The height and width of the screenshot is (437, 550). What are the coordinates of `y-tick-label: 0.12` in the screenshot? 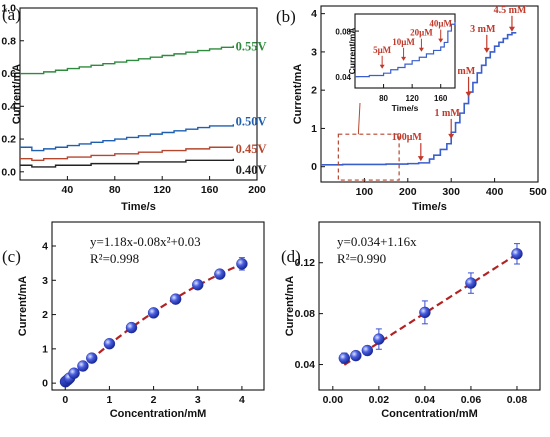 It's located at (305, 263).